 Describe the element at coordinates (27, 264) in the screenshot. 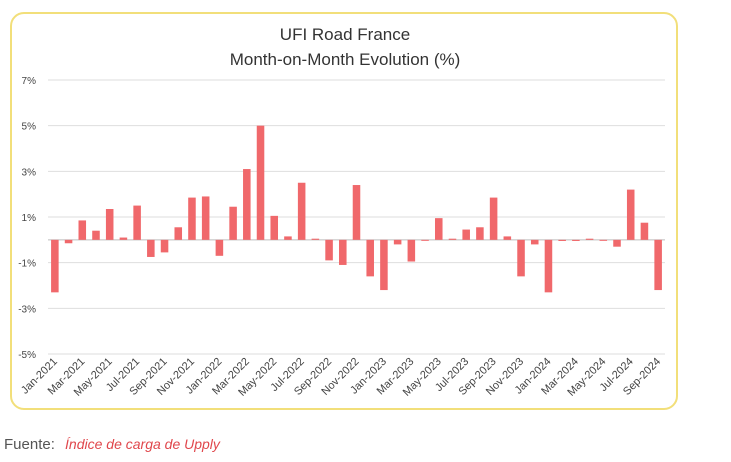

I see `y-tick-label: -1%` at that location.